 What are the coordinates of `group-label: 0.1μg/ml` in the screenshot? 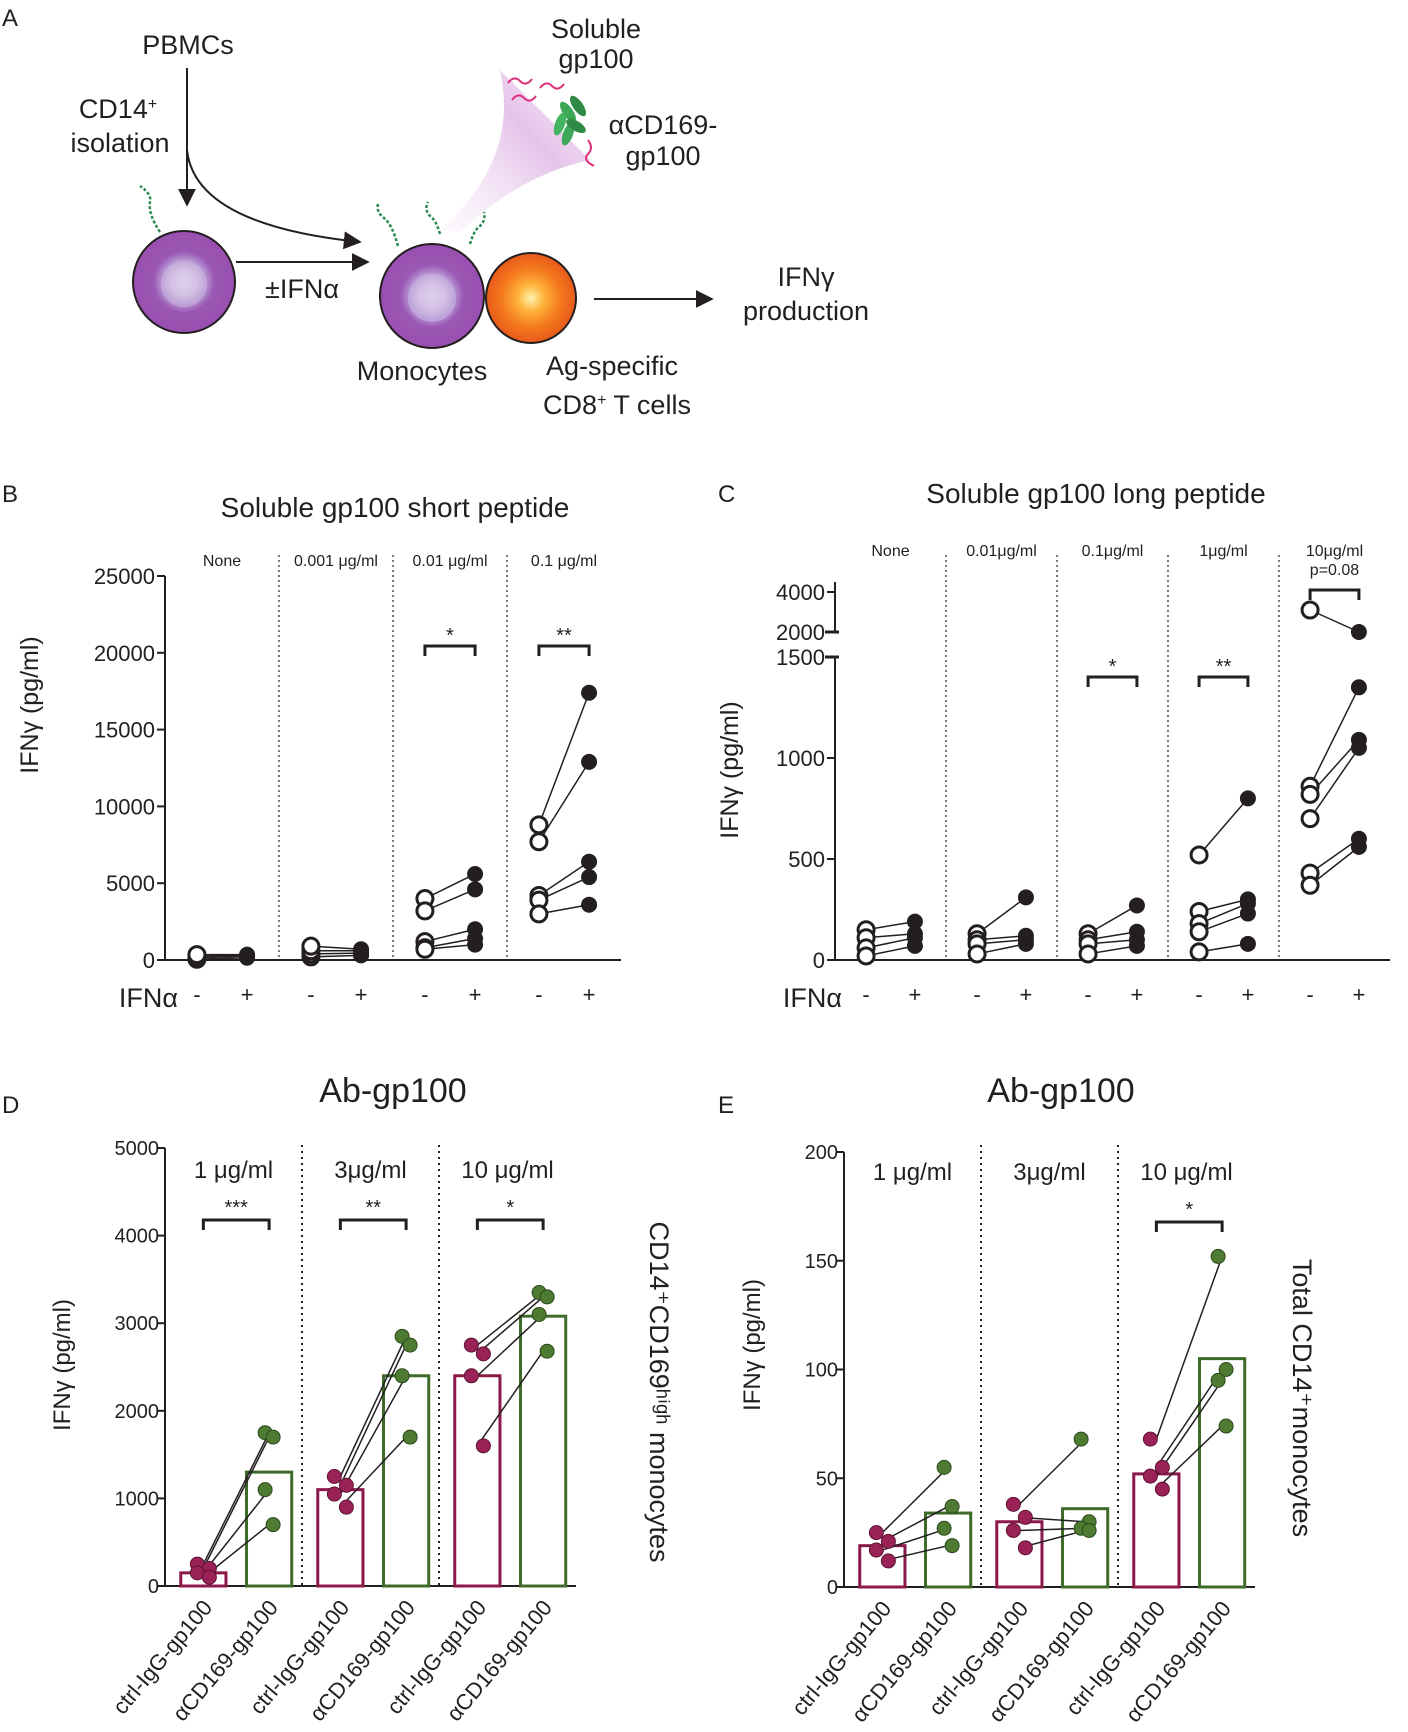 It's located at (1113, 551).